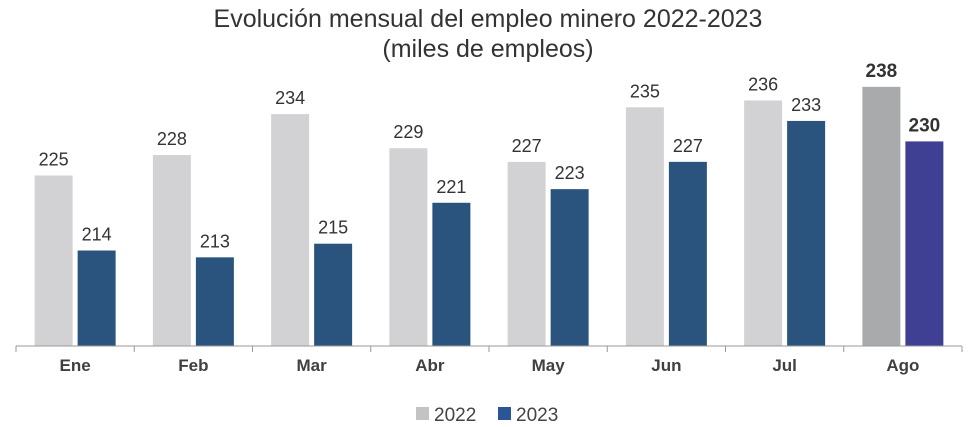  What do you see at coordinates (526, 253) in the screenshot?
I see `bar-2022-May` at bounding box center [526, 253].